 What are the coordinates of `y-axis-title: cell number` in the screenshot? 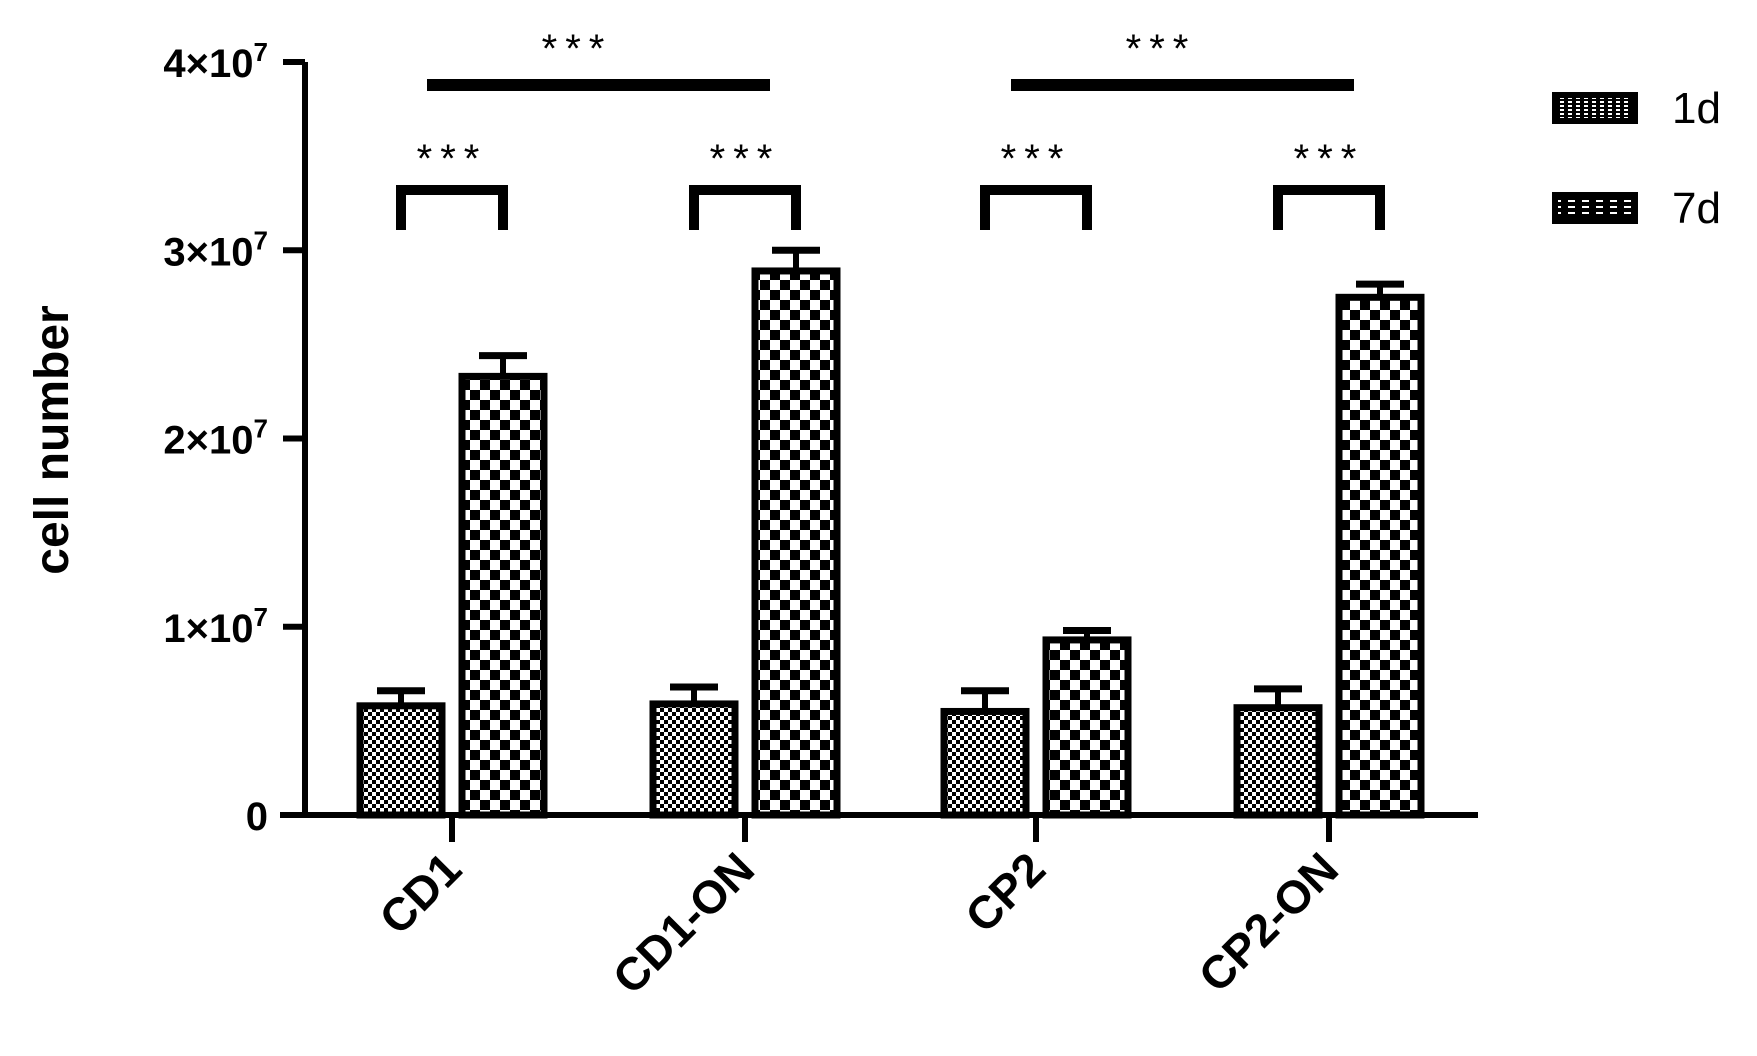 It's located at (52, 439).